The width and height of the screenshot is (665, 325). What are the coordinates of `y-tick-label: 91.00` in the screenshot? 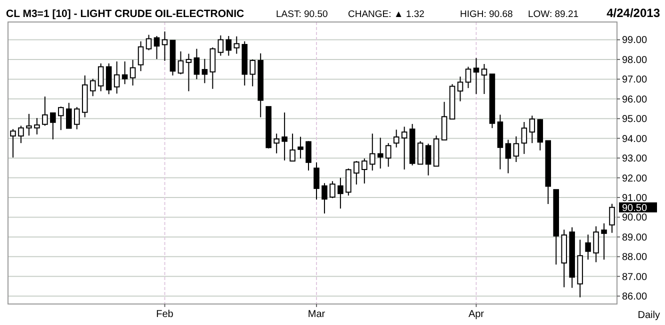 It's located at (635, 198).